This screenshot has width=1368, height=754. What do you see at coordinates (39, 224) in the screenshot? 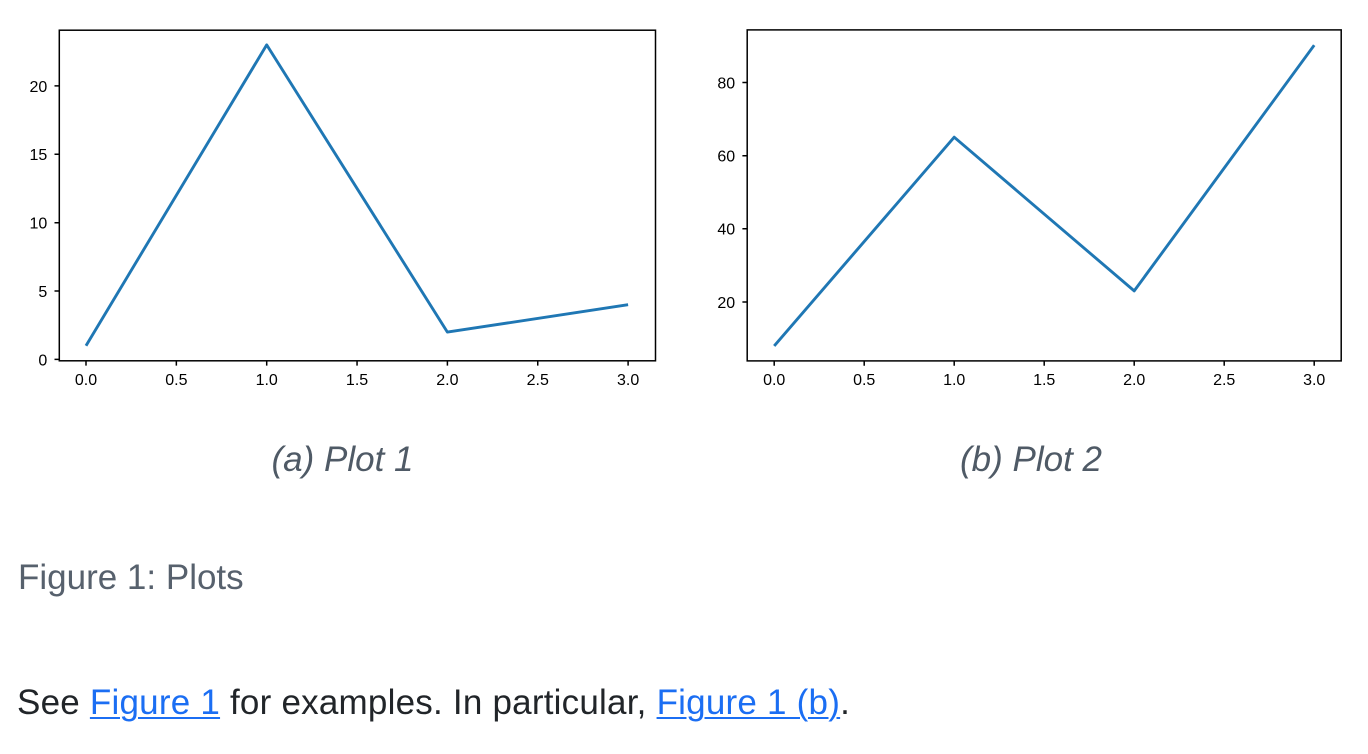
I see `svg-text: 10` at bounding box center [39, 224].